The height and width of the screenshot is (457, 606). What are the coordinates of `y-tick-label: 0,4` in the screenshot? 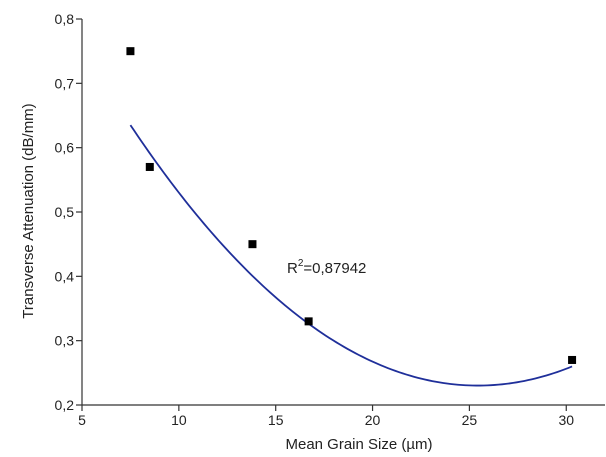 It's located at (65, 276).